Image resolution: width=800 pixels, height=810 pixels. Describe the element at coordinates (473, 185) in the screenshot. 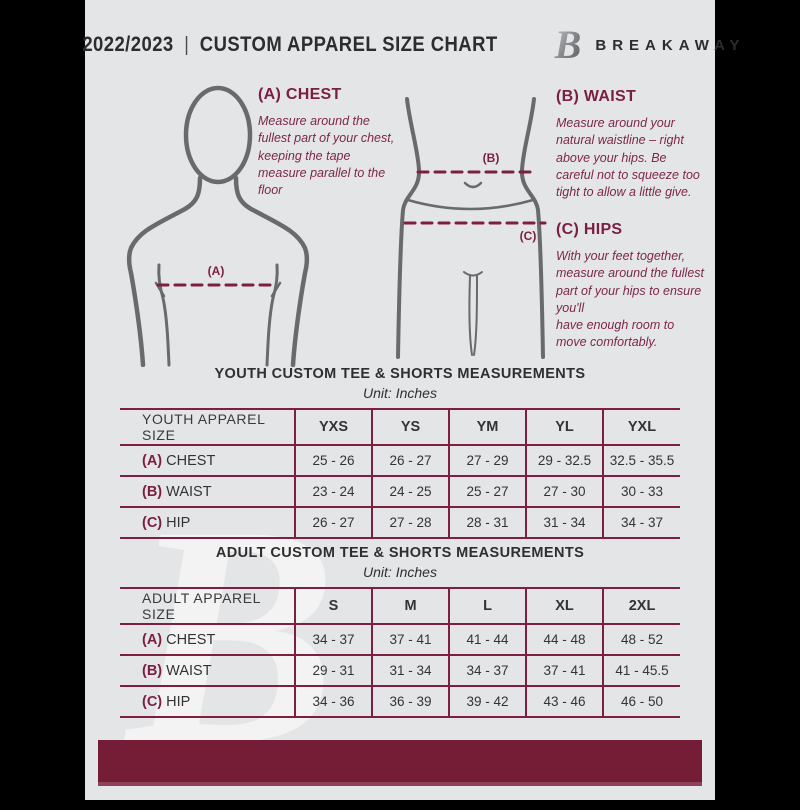

I see `navel` at that location.